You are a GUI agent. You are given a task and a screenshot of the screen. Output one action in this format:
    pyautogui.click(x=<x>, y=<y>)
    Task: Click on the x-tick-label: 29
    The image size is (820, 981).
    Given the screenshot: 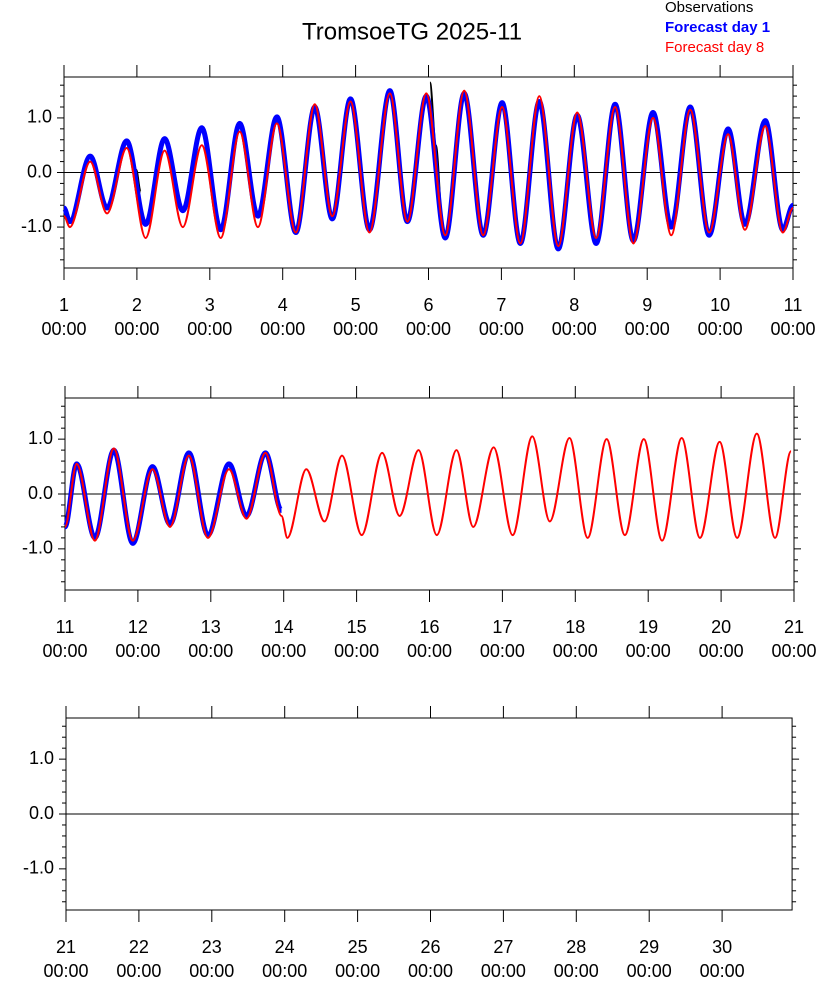 What is the action you would take?
    pyautogui.click(x=649, y=947)
    